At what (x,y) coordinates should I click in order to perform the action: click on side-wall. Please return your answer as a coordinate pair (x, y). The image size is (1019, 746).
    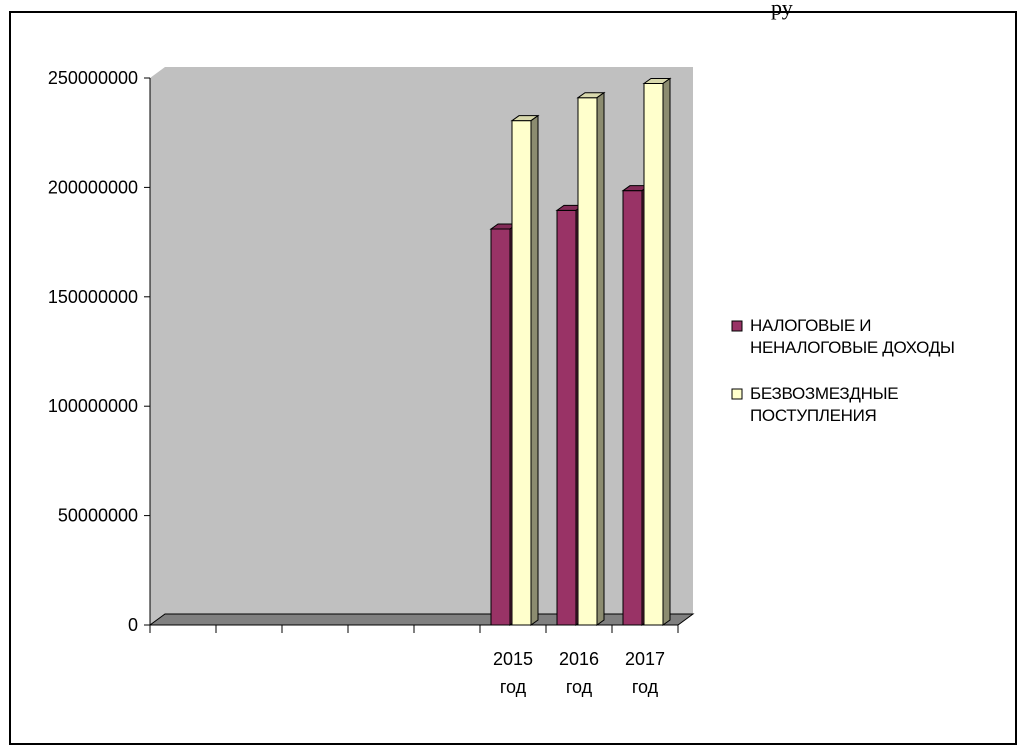
    Looking at the image, I should click on (157, 346).